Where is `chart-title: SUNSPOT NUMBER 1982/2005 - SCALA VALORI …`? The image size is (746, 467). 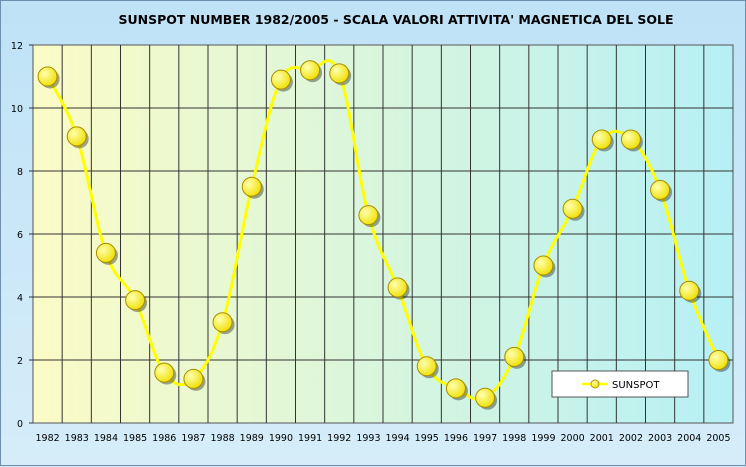
chart-title: SUNSPOT NUMBER 1982/2005 - SCALA VALORI … is located at coordinates (395, 19).